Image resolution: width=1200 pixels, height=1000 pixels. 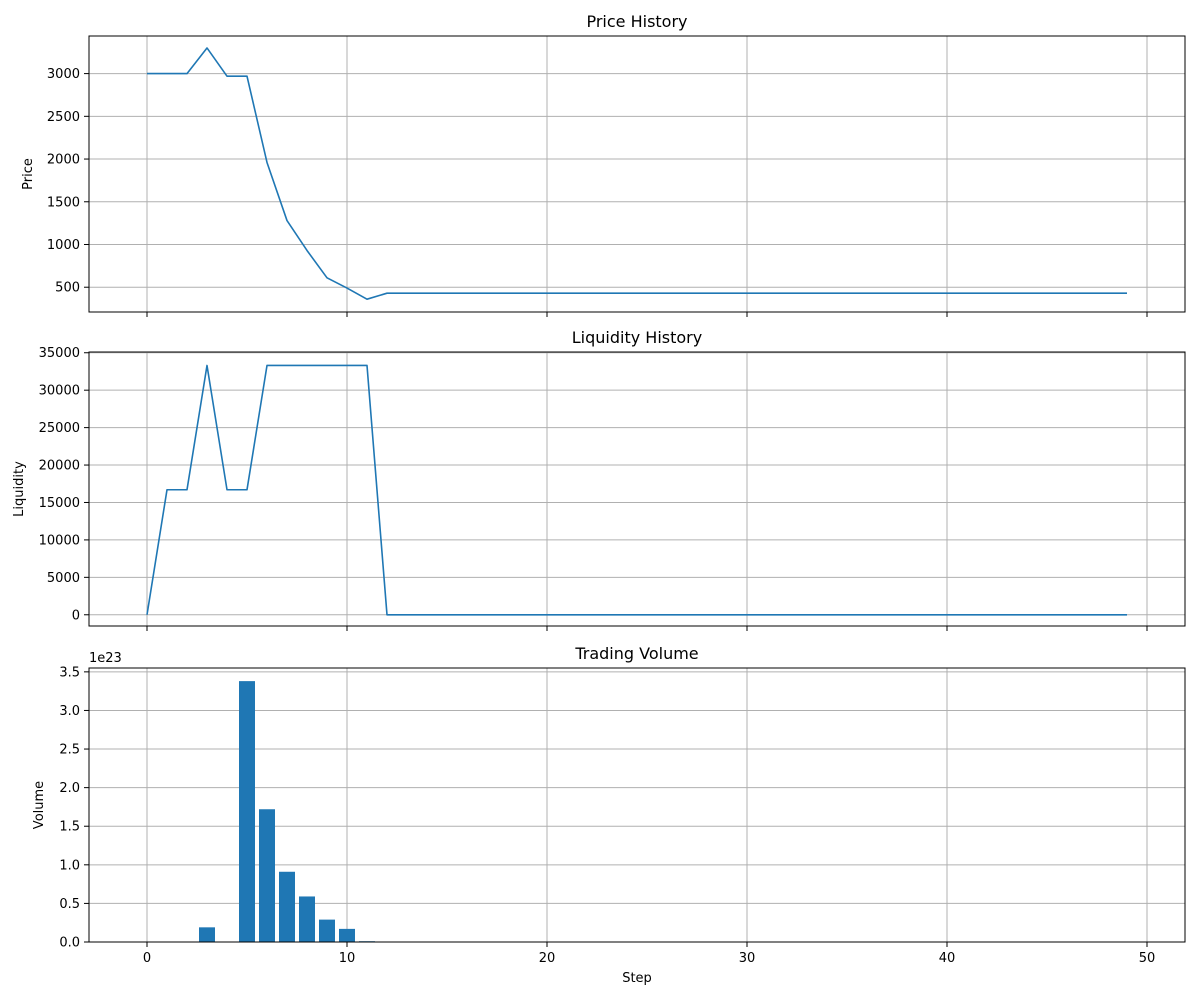 What do you see at coordinates (39, 805) in the screenshot?
I see `y-axis-label: Volume` at bounding box center [39, 805].